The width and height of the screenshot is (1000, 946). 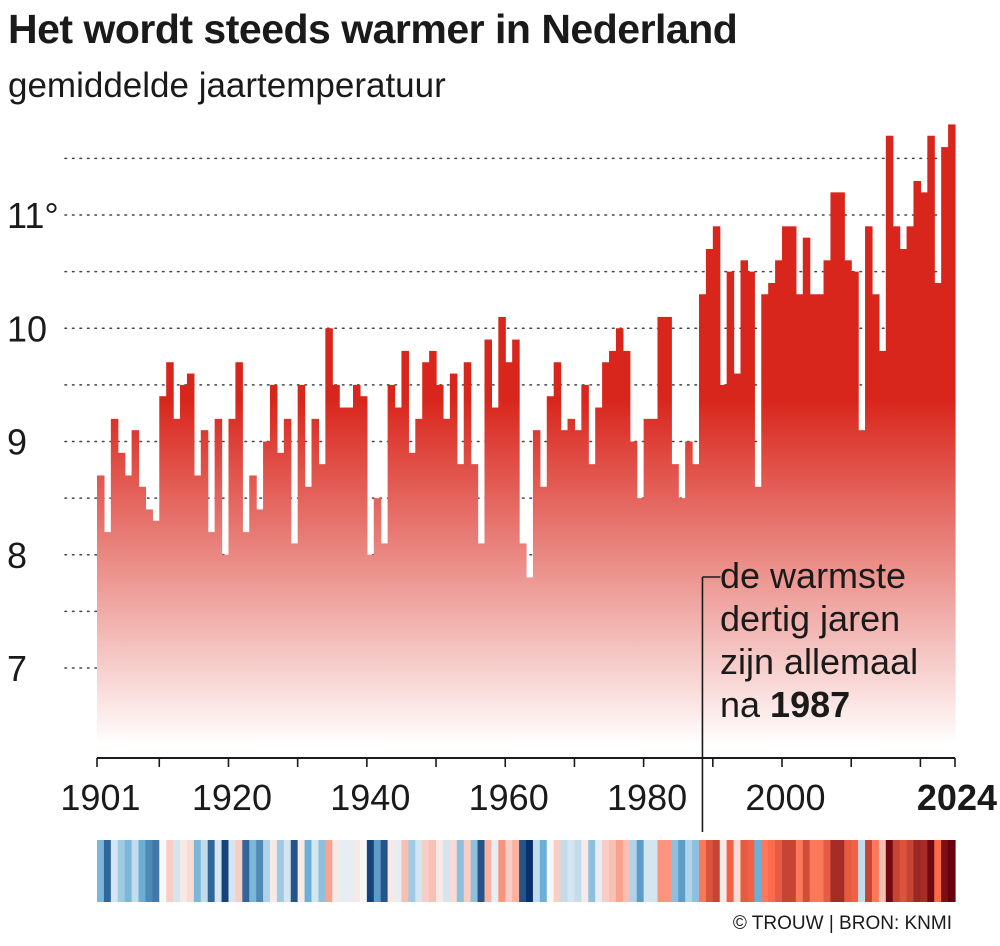 I want to click on bar-1952, so click(x=453, y=559).